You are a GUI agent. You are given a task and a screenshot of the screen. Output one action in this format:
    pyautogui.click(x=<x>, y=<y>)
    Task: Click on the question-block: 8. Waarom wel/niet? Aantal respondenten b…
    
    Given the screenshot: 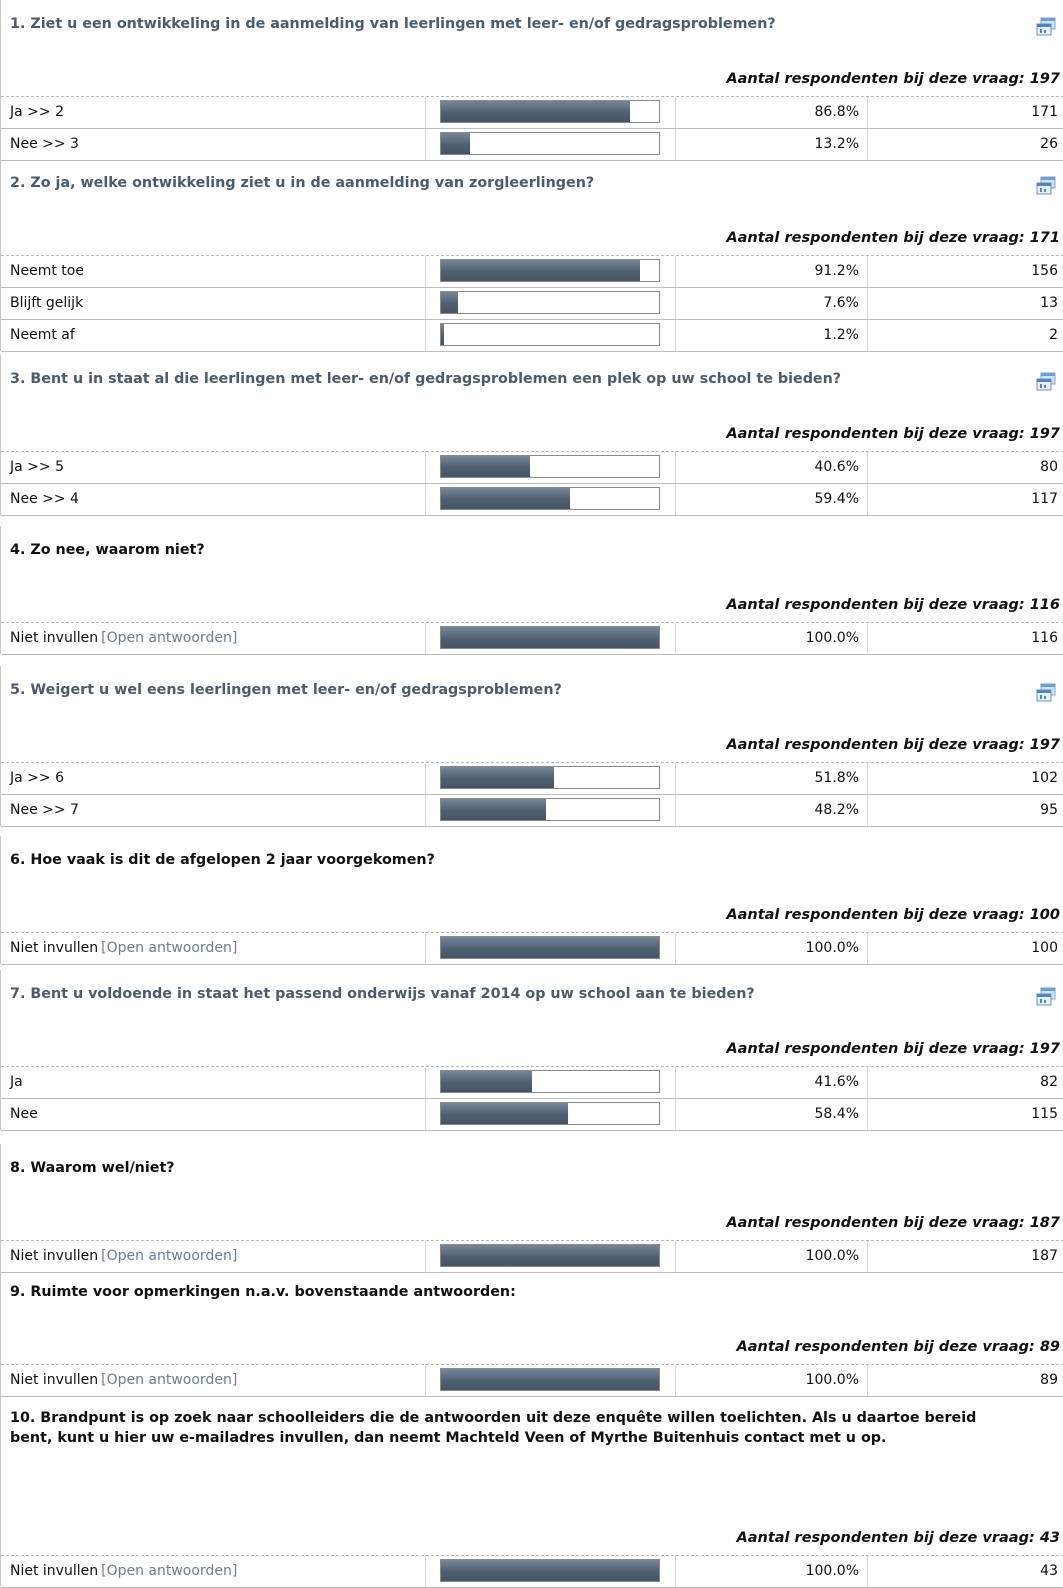 What is the action you would take?
    pyautogui.click(x=531, y=1208)
    